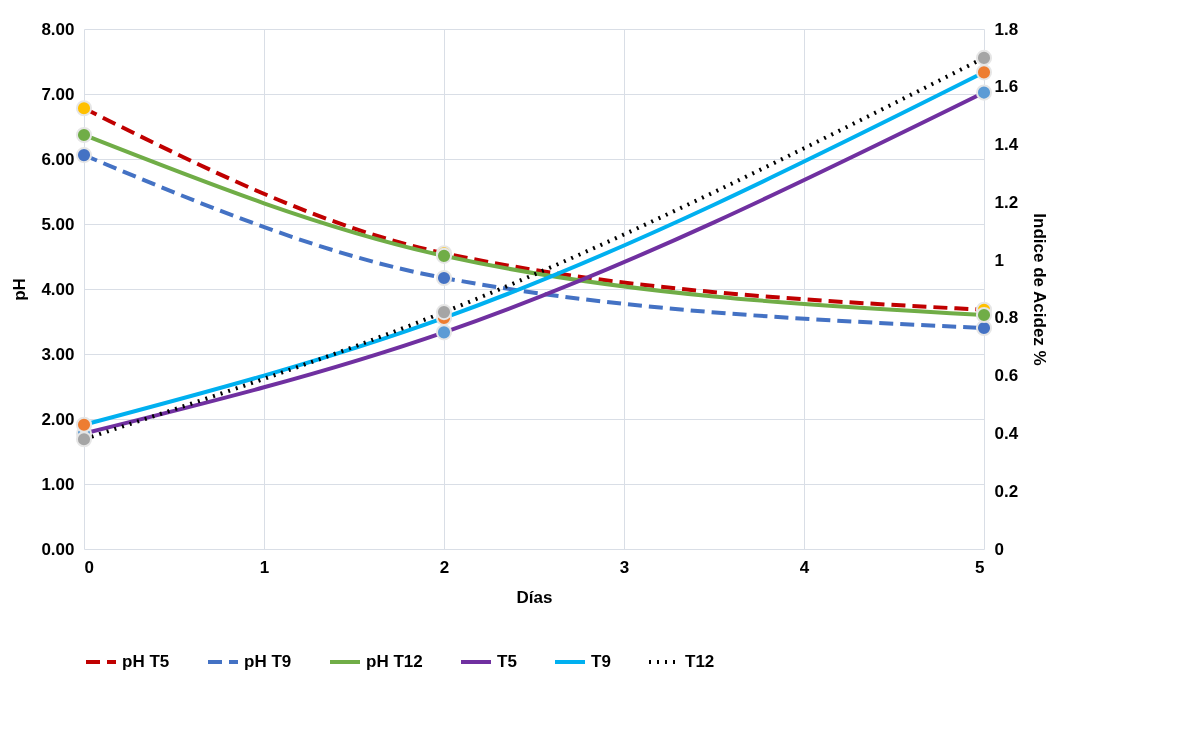  I want to click on y-tick-label: 8.00, so click(58, 29).